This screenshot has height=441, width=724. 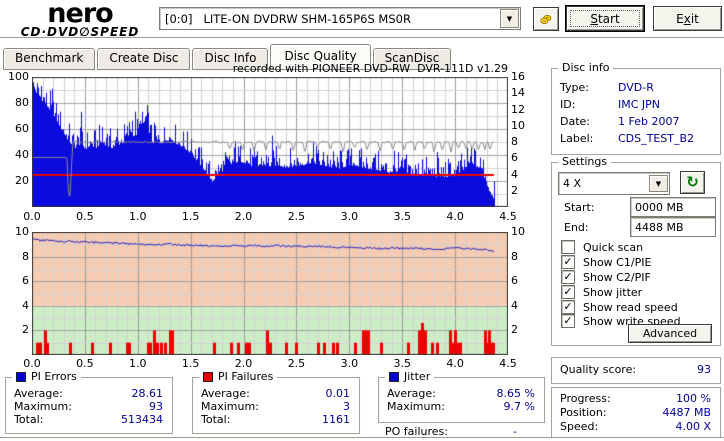 What do you see at coordinates (519, 406) in the screenshot?
I see `stat-value: 9.7 %` at bounding box center [519, 406].